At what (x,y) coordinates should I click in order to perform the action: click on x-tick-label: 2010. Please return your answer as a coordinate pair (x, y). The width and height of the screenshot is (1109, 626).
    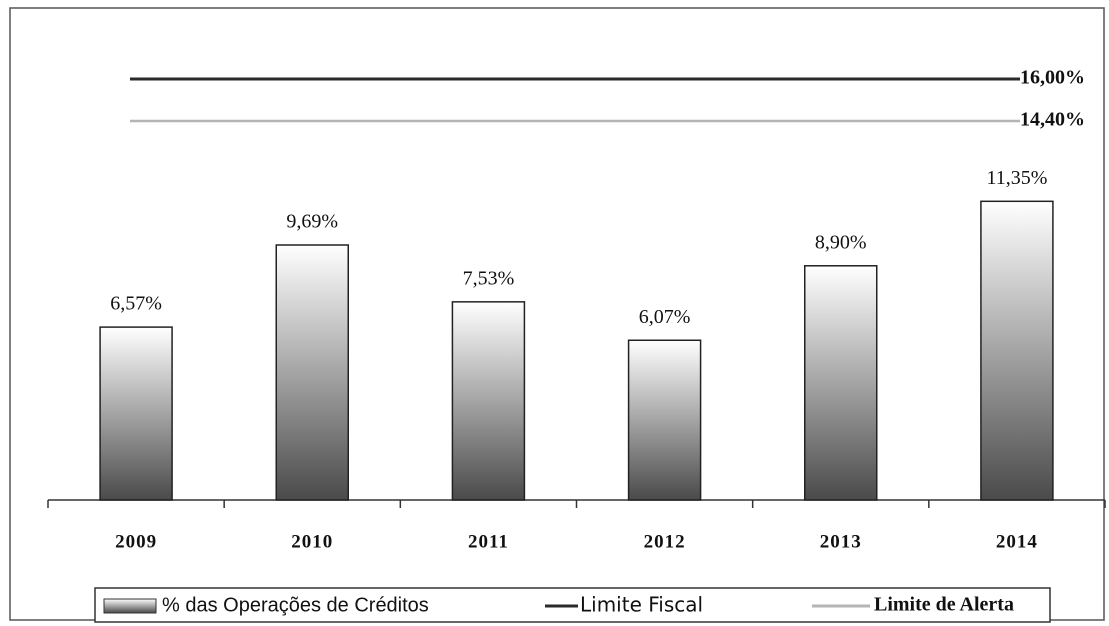
    Looking at the image, I should click on (312, 541).